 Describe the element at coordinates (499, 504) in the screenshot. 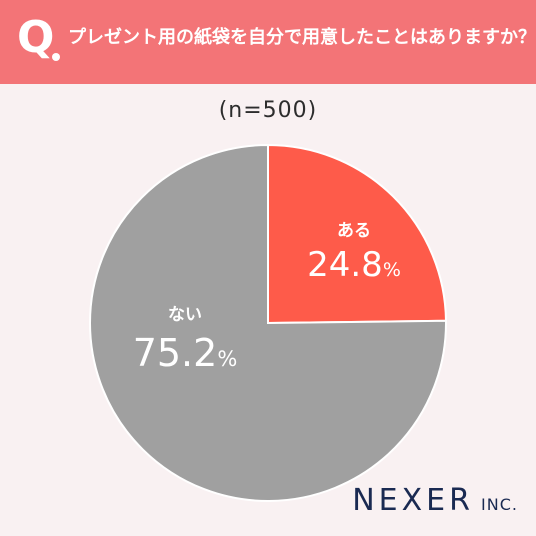

I see `logo-sub-text: INC.` at that location.